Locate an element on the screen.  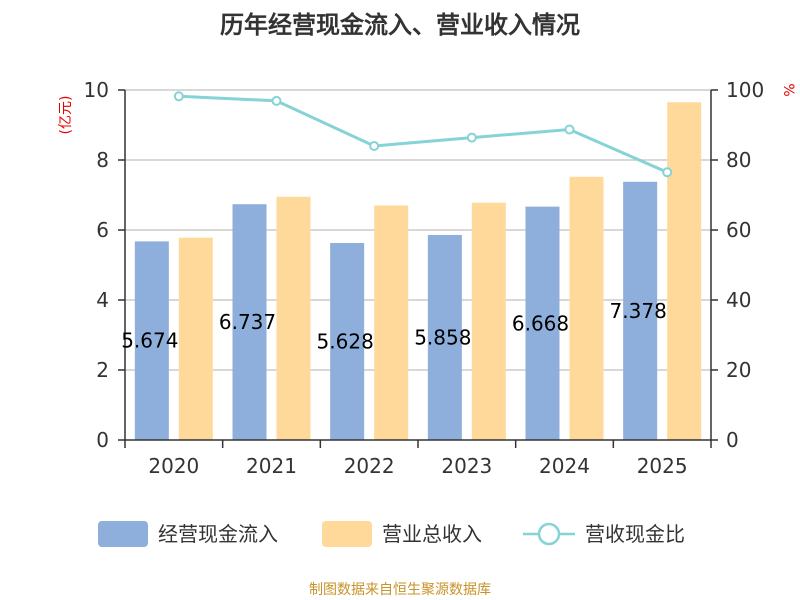
legend-label: 营收现金比 is located at coordinates (635, 534).